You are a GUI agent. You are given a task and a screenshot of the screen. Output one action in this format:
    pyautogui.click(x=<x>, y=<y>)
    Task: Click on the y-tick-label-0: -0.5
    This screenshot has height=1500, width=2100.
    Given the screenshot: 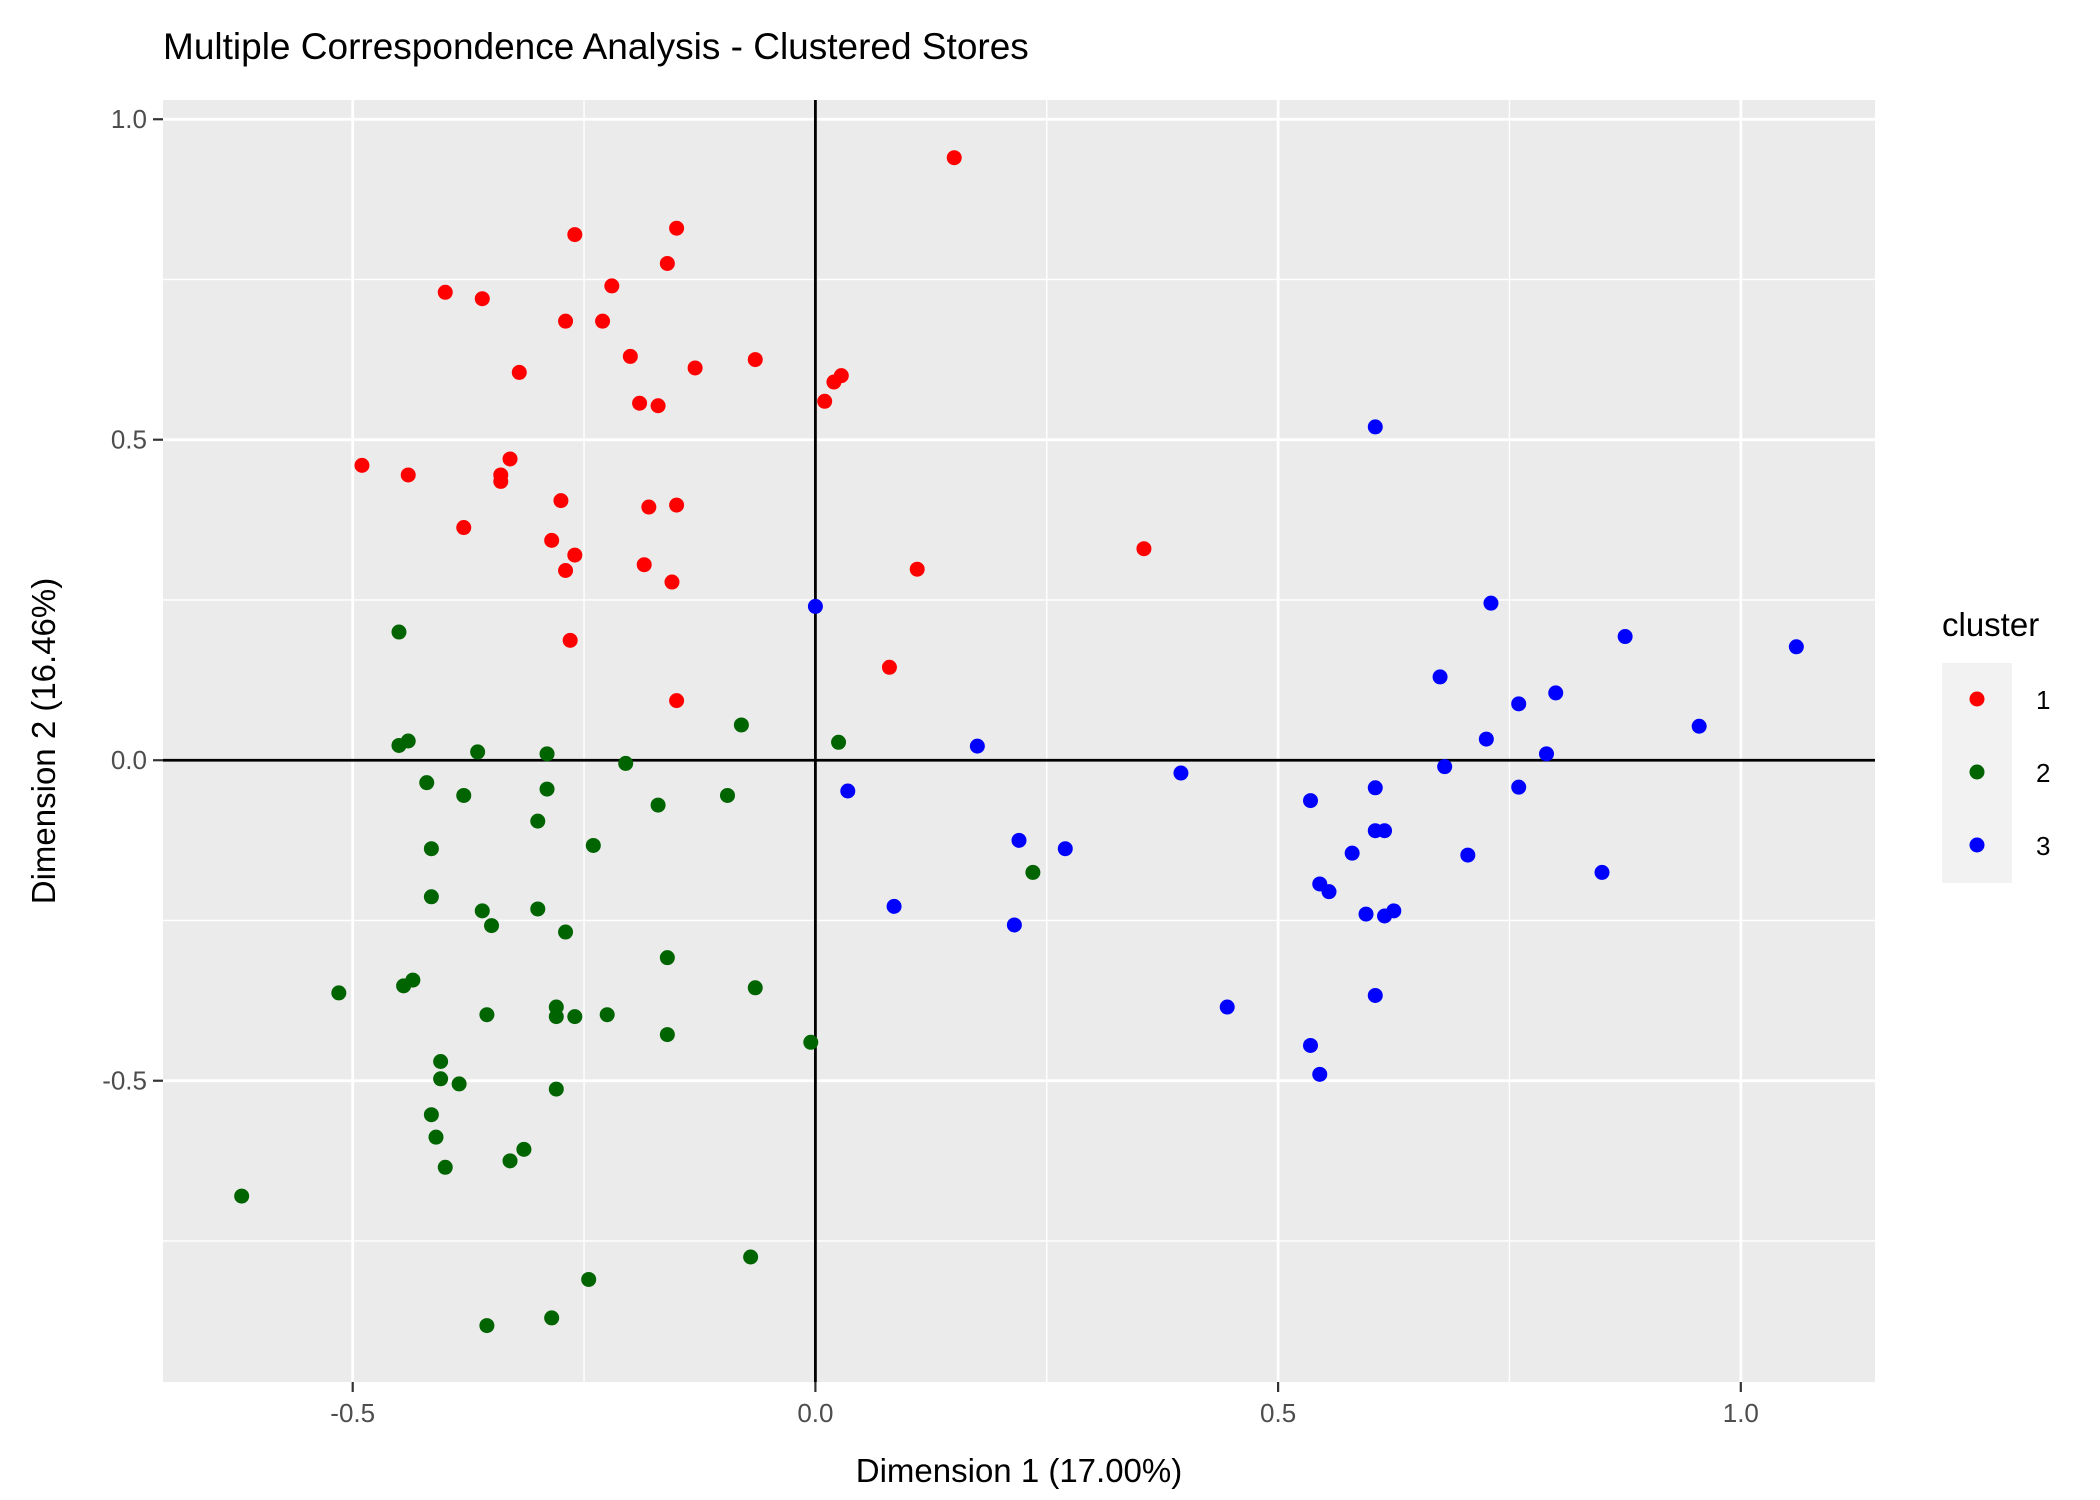 What is the action you would take?
    pyautogui.click(x=124, y=1081)
    